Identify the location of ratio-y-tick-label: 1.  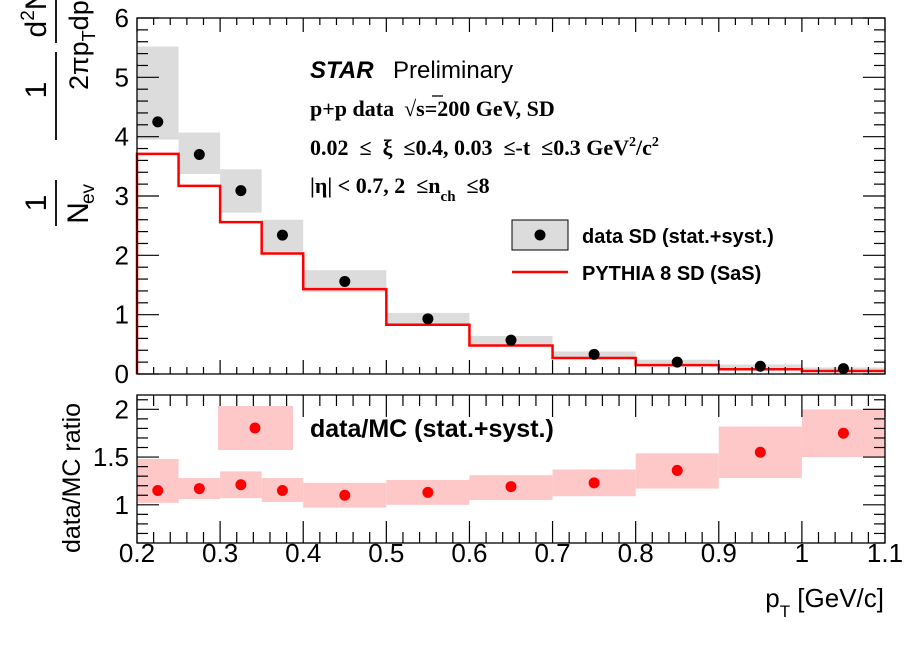
(122, 505).